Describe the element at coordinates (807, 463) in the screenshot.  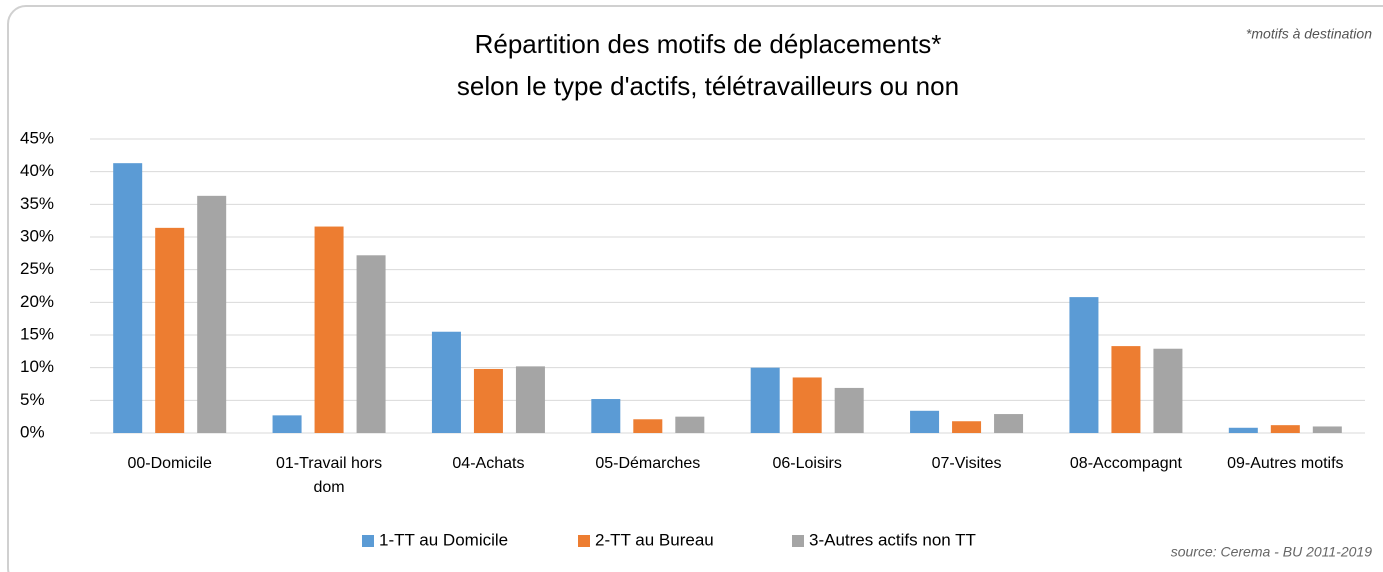
I see `x-tick-label: 06-Loisirs` at that location.